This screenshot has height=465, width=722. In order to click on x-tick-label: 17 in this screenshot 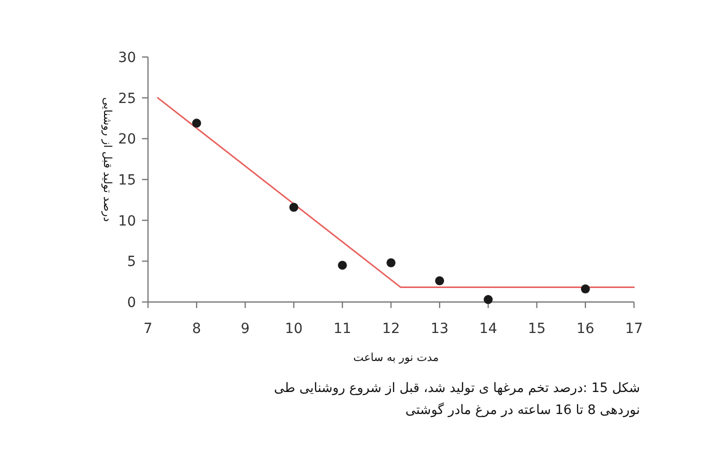, I will do `click(634, 329)`.